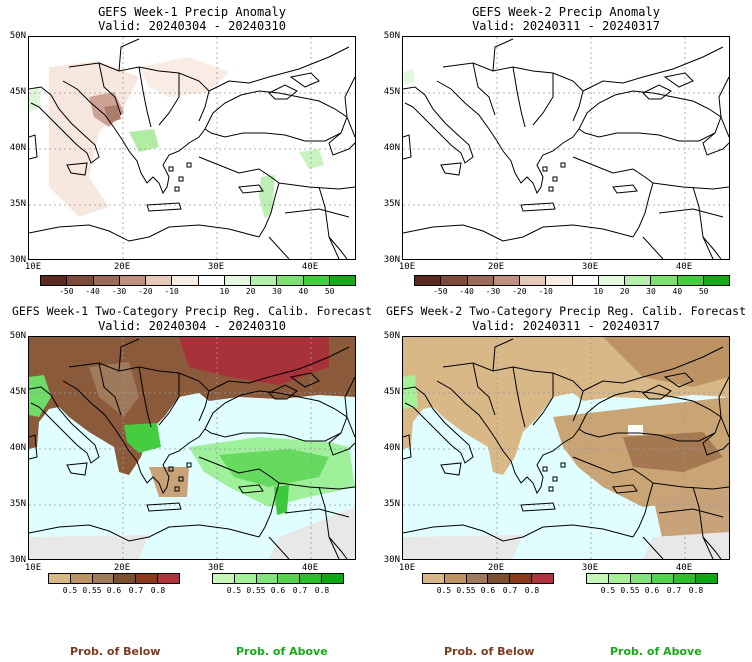 This screenshot has width=752, height=662. I want to click on panel-4-valid: Valid: 20240311 - 20240317, so click(566, 326).